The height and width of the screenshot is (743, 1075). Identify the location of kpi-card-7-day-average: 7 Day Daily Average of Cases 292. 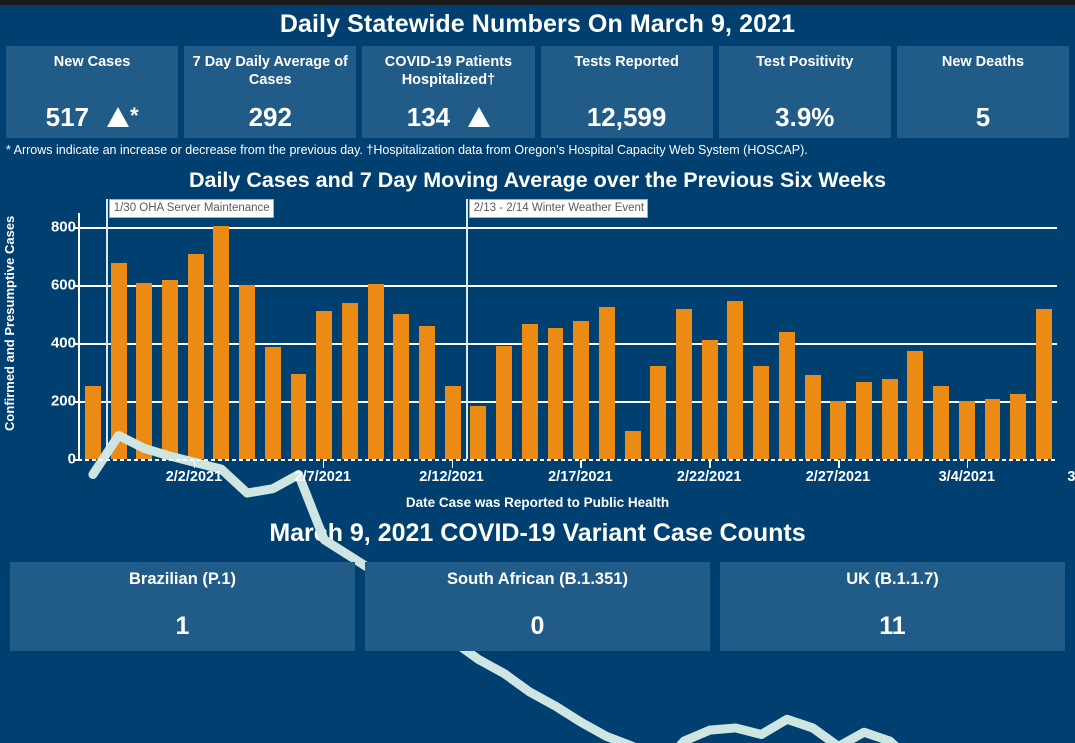
(270, 92).